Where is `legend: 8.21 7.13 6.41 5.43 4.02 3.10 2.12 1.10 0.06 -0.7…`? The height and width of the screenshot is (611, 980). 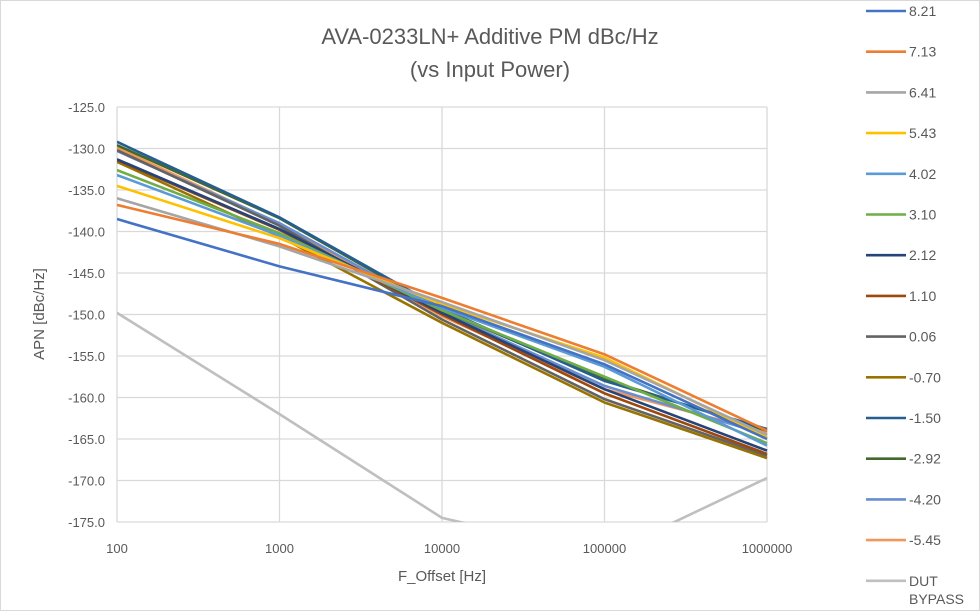
legend: 8.21 7.13 6.41 5.43 4.02 3.10 2.12 1.10 0.06 -0.7… is located at coordinates (915, 305).